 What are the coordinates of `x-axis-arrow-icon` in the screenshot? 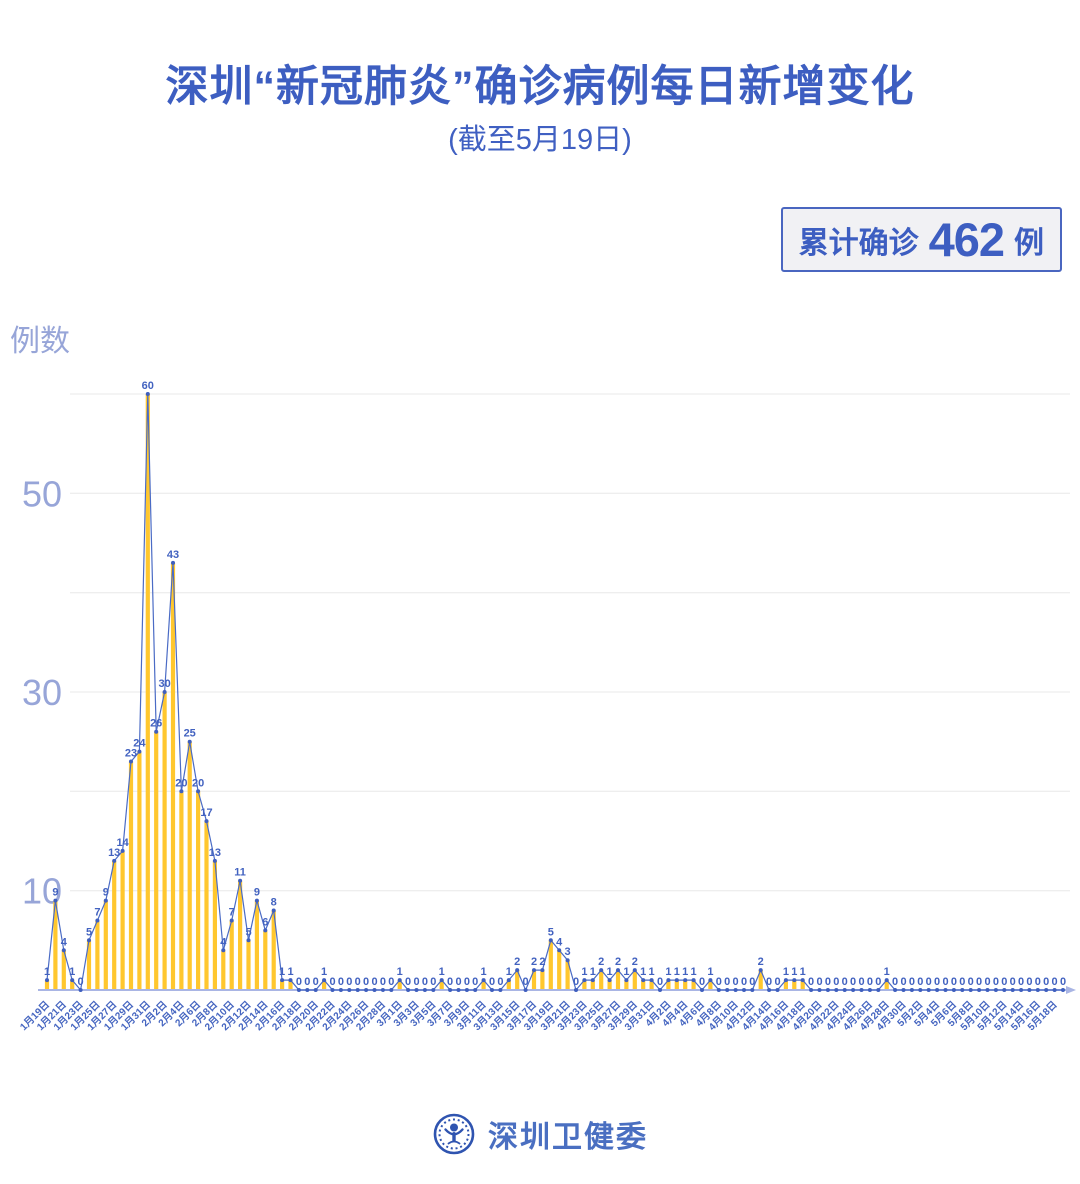 It's located at (1071, 990).